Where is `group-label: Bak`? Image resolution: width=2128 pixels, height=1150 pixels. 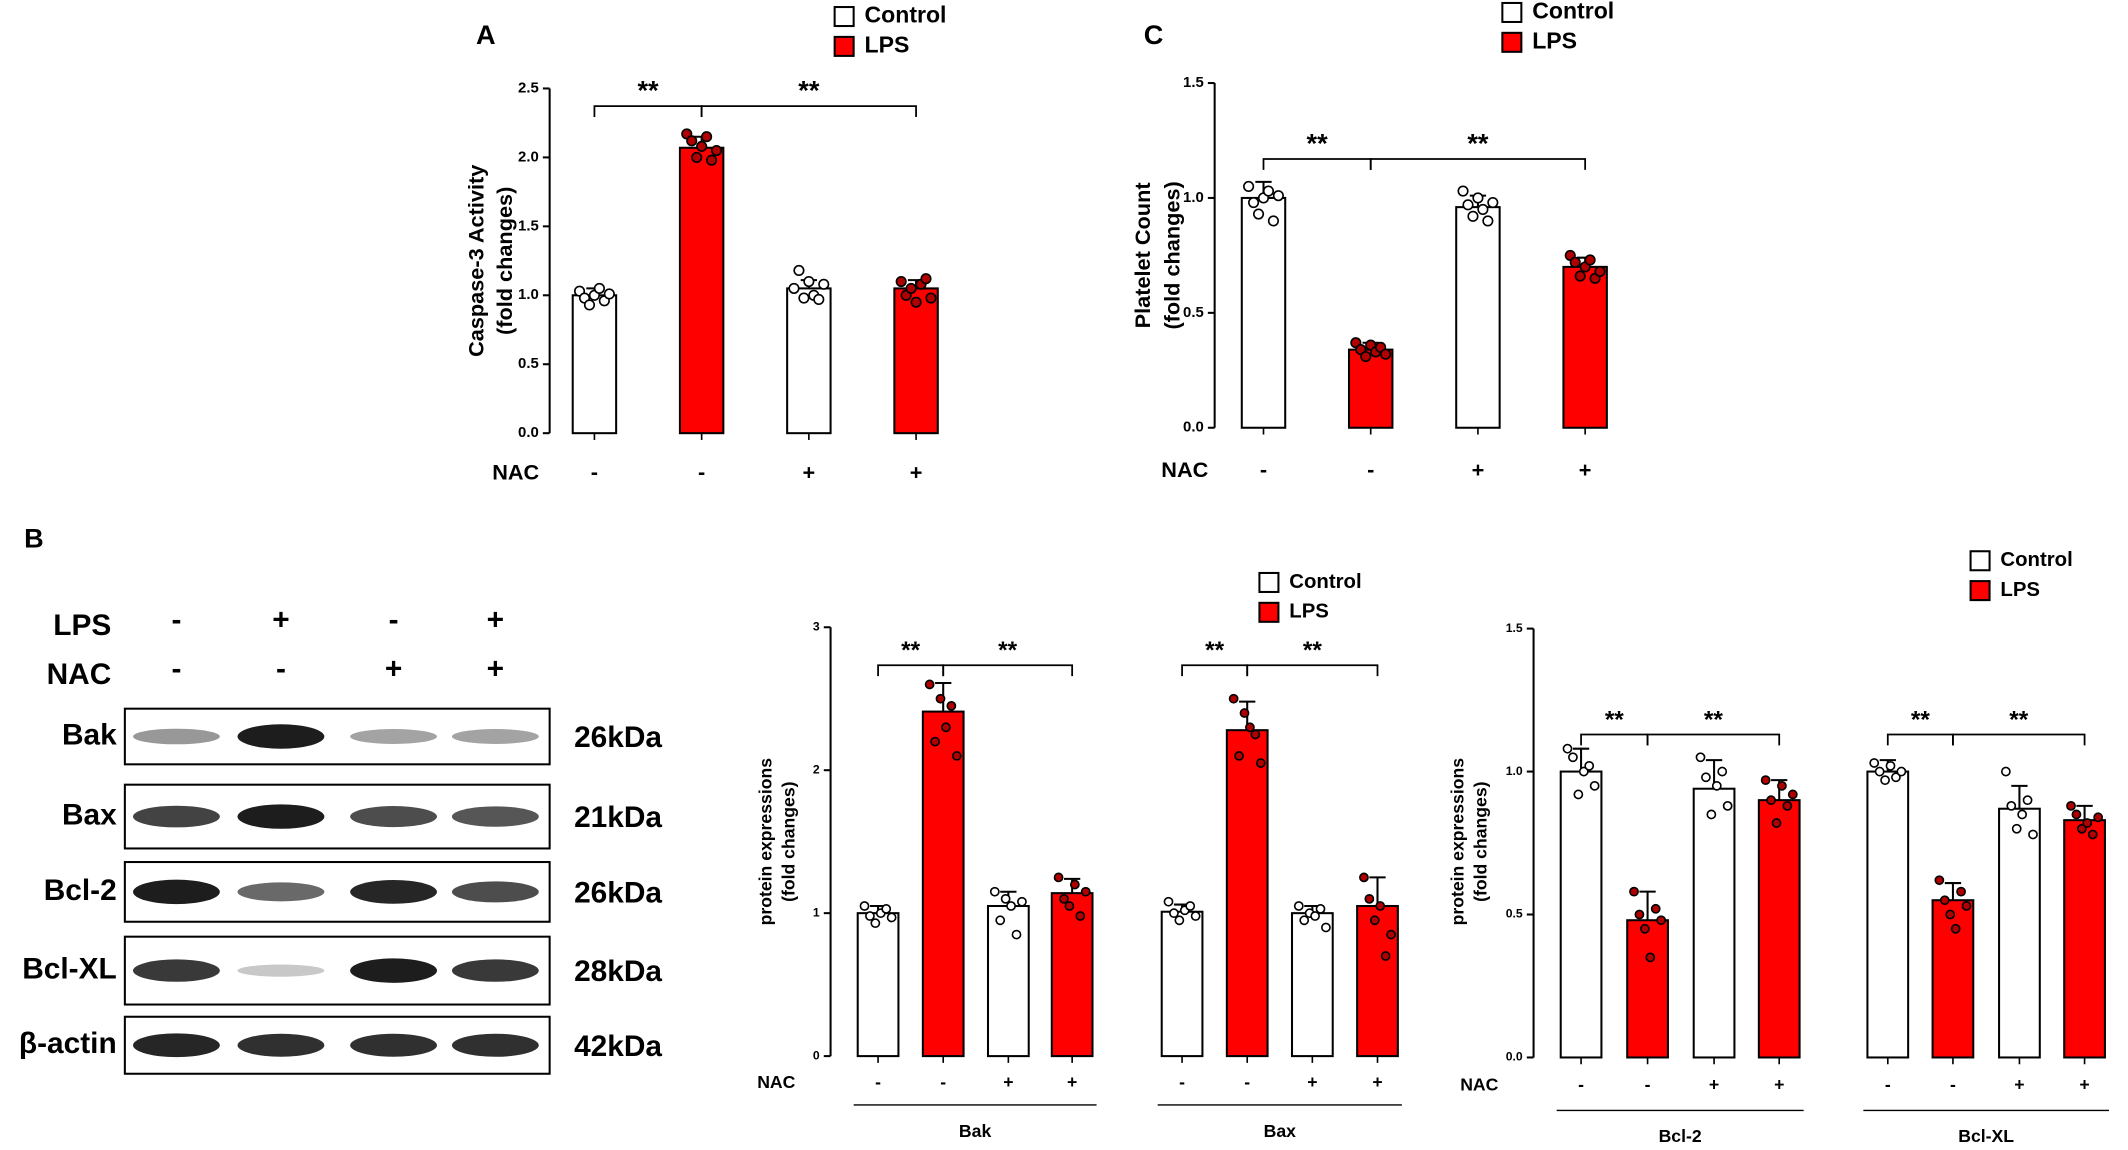
group-label: Bak is located at coordinates (975, 1131).